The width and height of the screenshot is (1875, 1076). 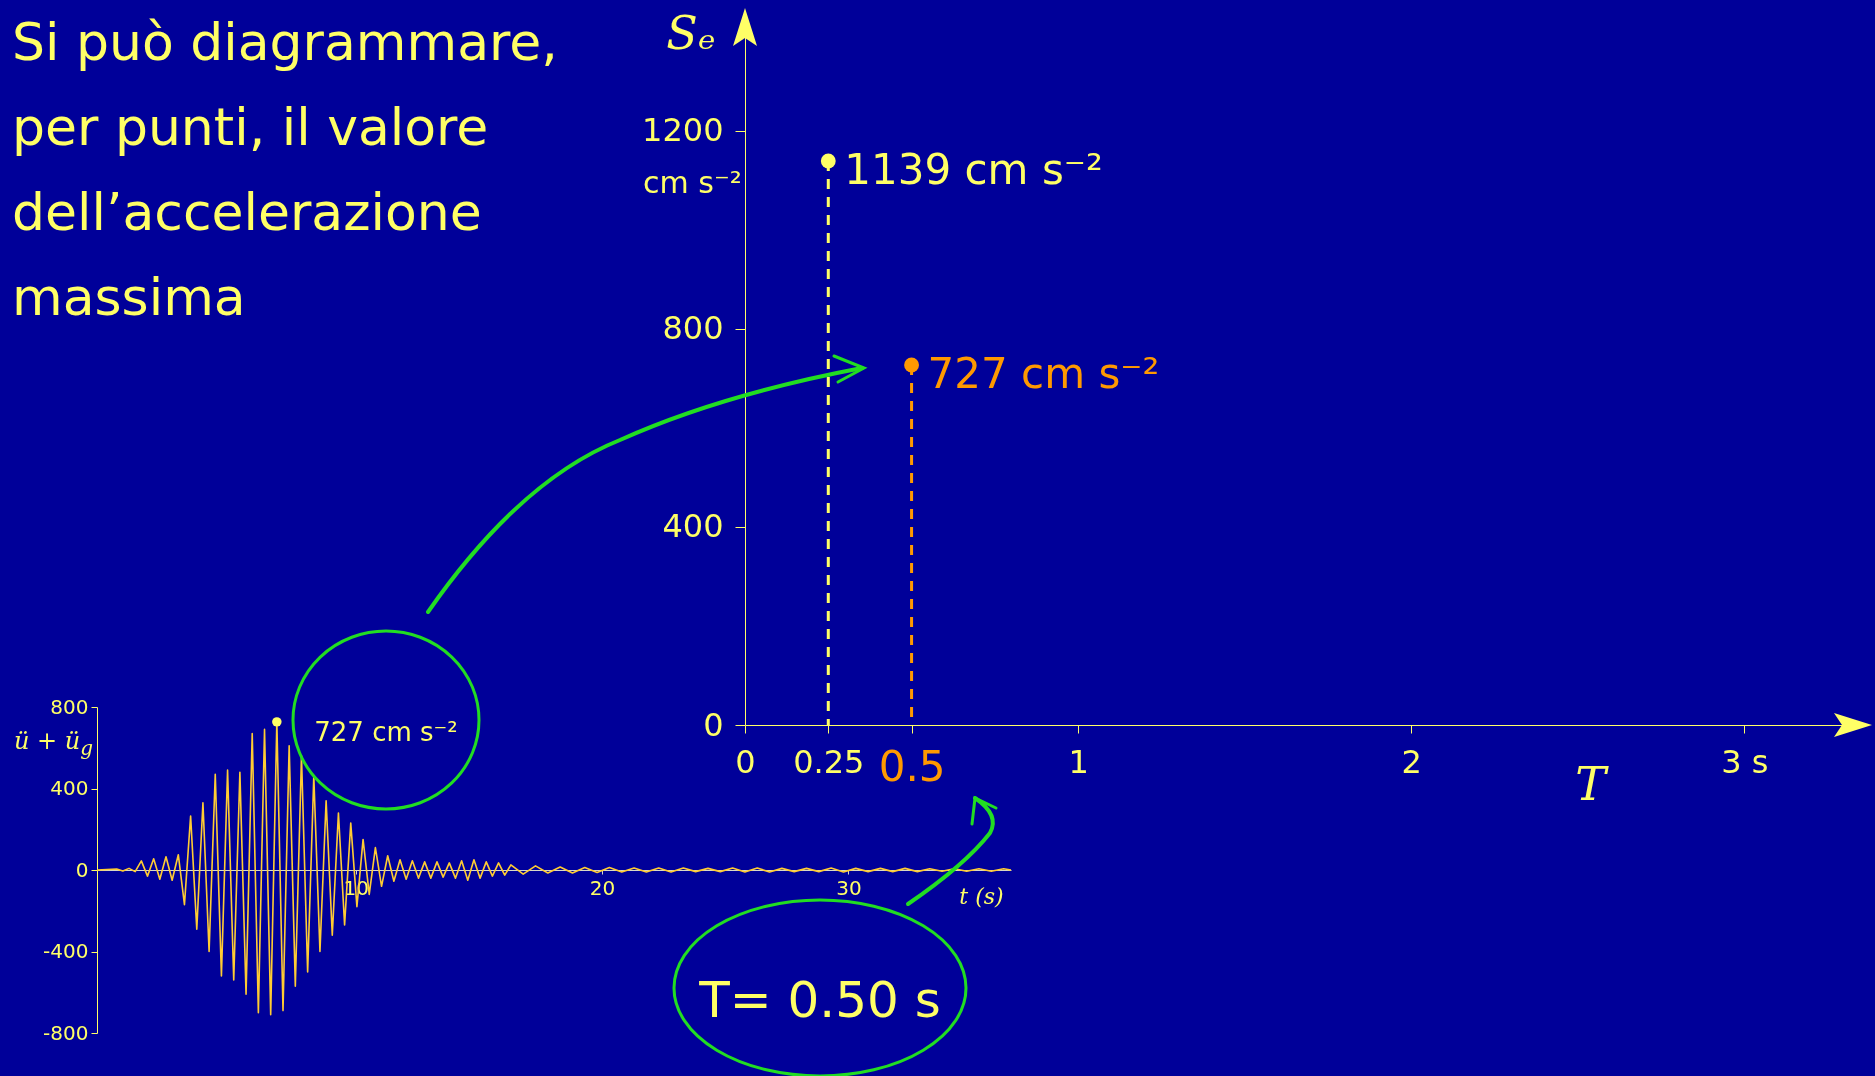 I want to click on y-tick-label: -800, so click(x=66, y=1032).